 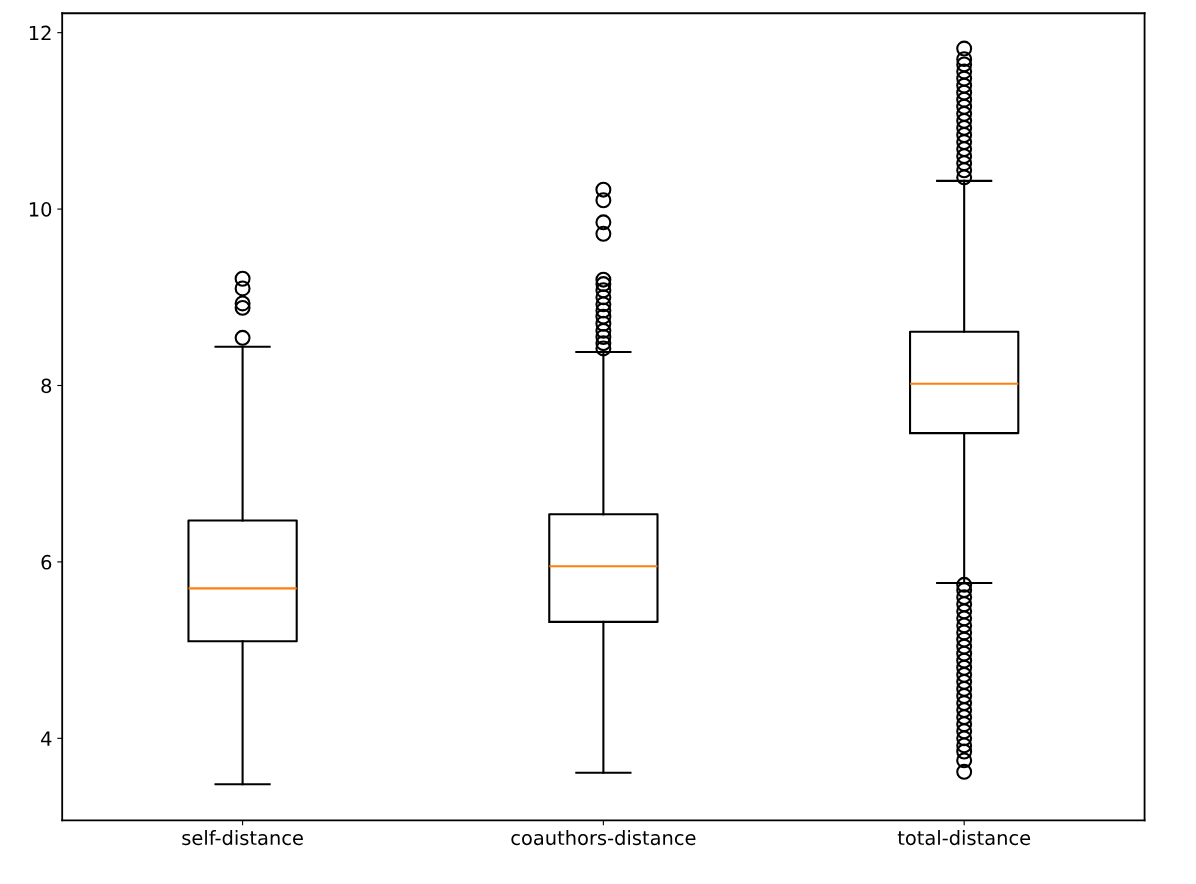 I want to click on x-tick-label: total-distance, so click(x=964, y=838).